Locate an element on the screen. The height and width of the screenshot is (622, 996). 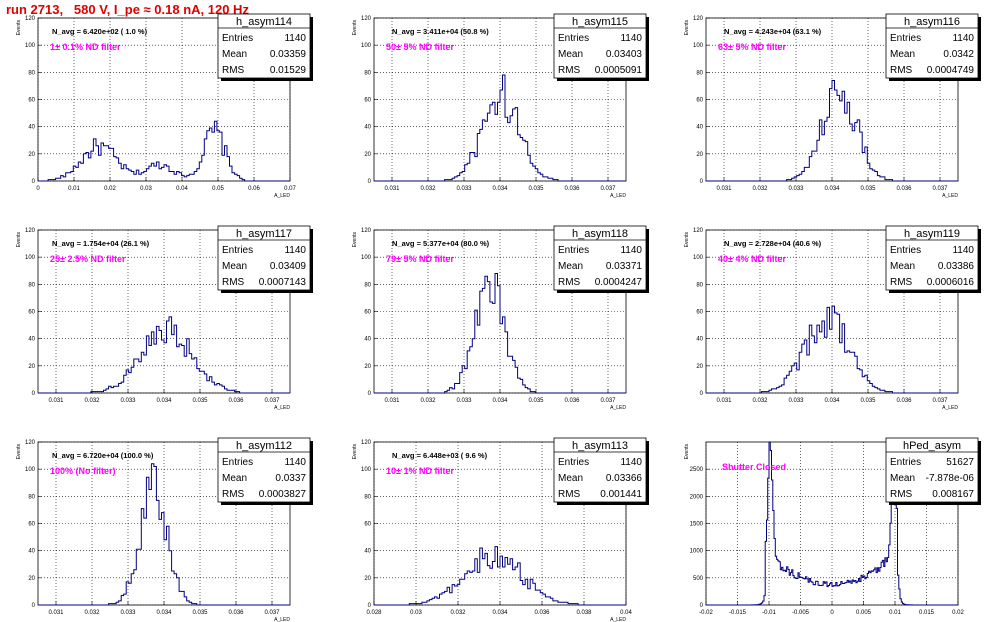
filter-label: 100% (No filter) is located at coordinates (83, 471).